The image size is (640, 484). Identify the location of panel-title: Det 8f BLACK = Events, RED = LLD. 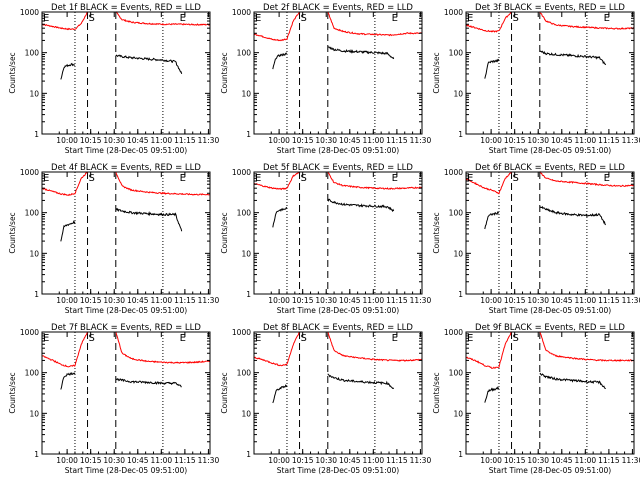
(338, 328).